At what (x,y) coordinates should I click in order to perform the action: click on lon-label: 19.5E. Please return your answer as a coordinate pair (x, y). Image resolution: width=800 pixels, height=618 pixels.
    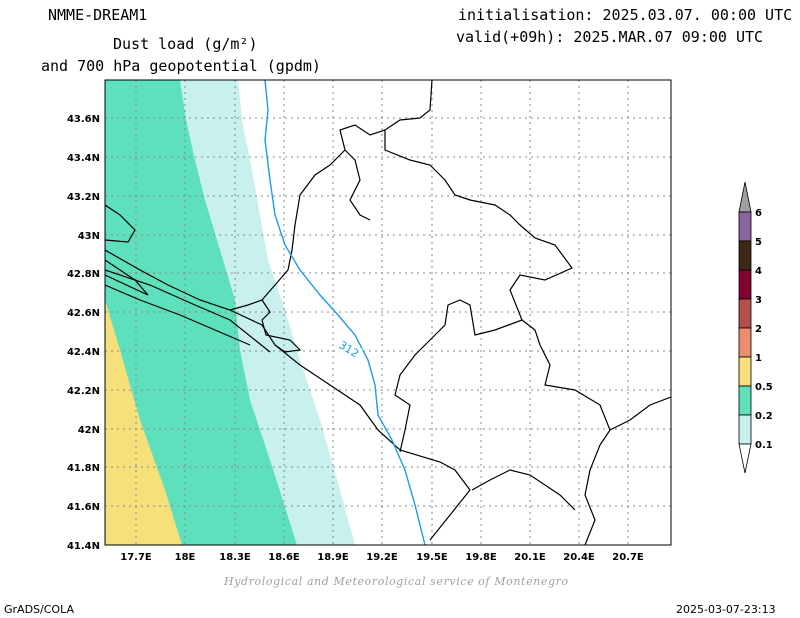
    Looking at the image, I should click on (432, 557).